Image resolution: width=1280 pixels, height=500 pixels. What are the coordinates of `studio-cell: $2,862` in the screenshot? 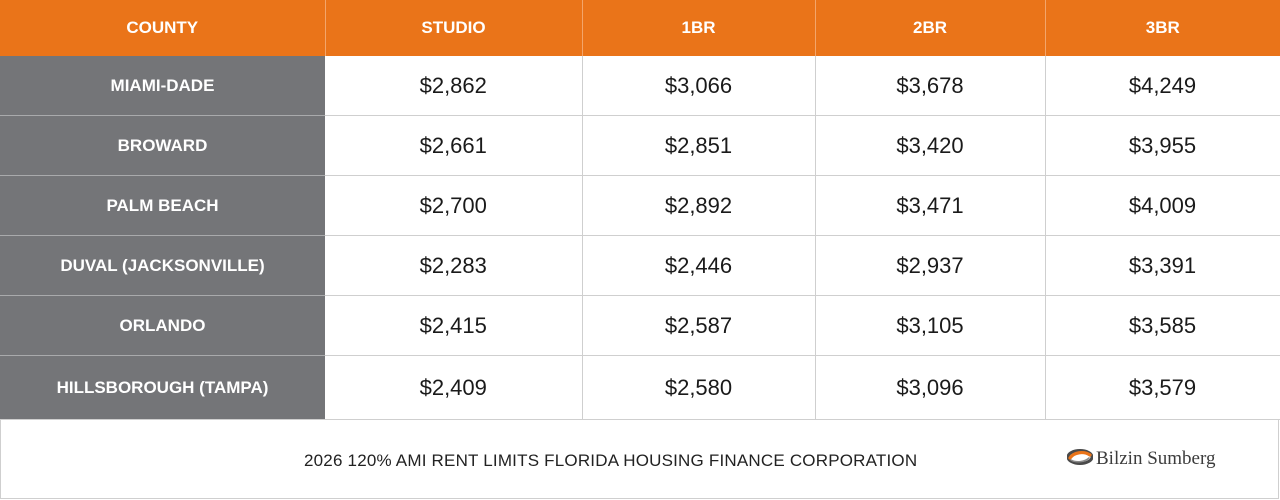 It's located at (454, 86).